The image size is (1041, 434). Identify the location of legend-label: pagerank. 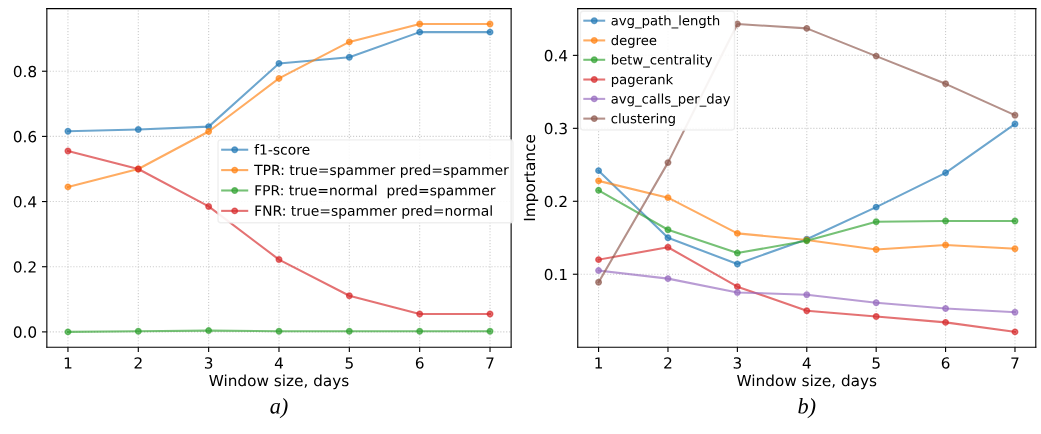
(642, 80).